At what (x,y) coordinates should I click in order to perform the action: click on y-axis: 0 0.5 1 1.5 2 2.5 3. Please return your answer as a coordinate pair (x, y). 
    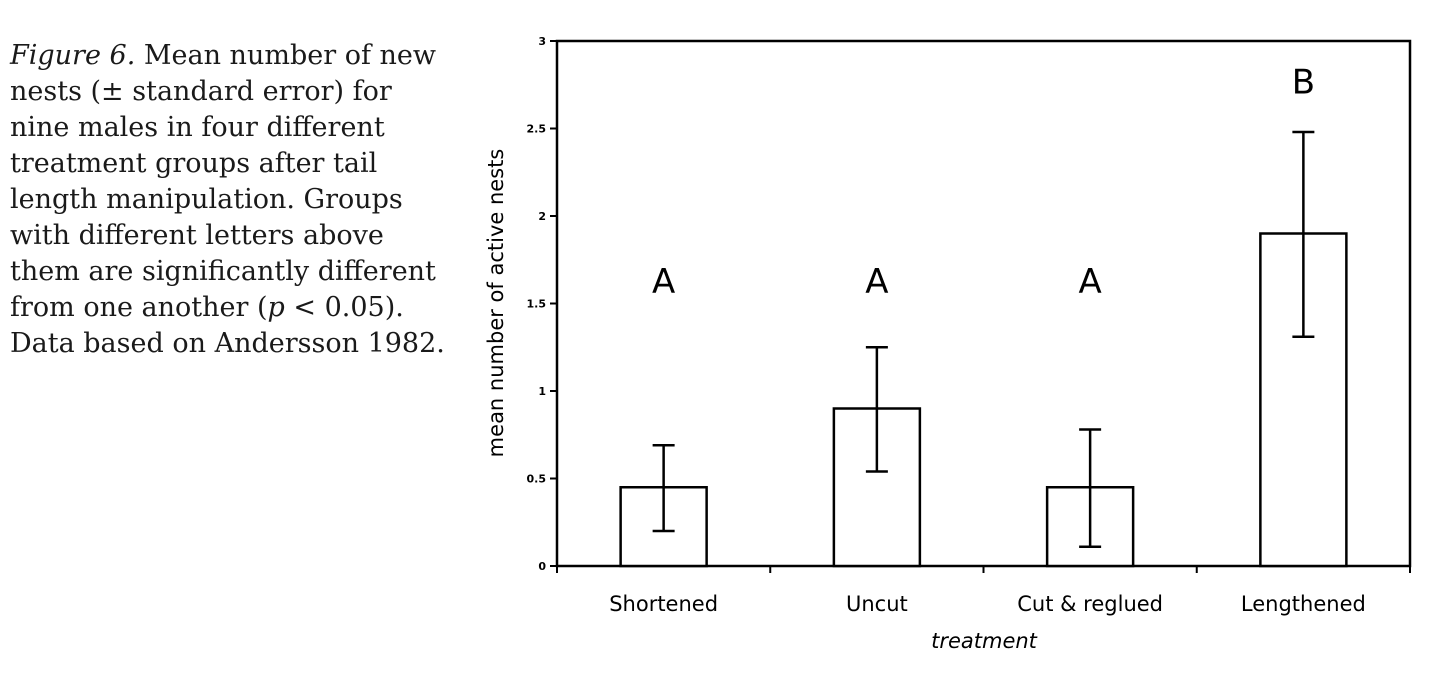
    Looking at the image, I should click on (542, 304).